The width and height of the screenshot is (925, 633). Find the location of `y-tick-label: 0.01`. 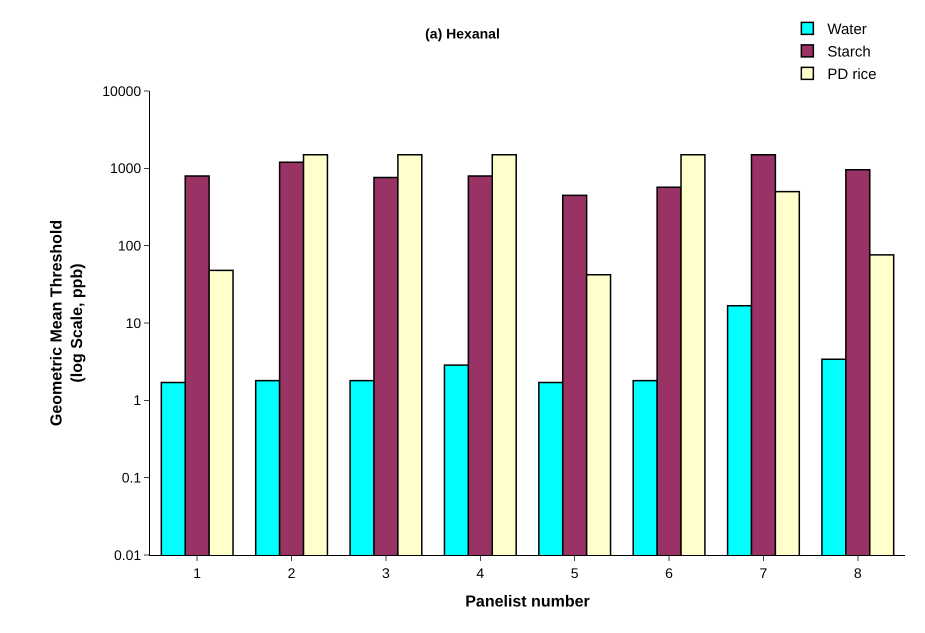

y-tick-label: 0.01 is located at coordinates (128, 554).